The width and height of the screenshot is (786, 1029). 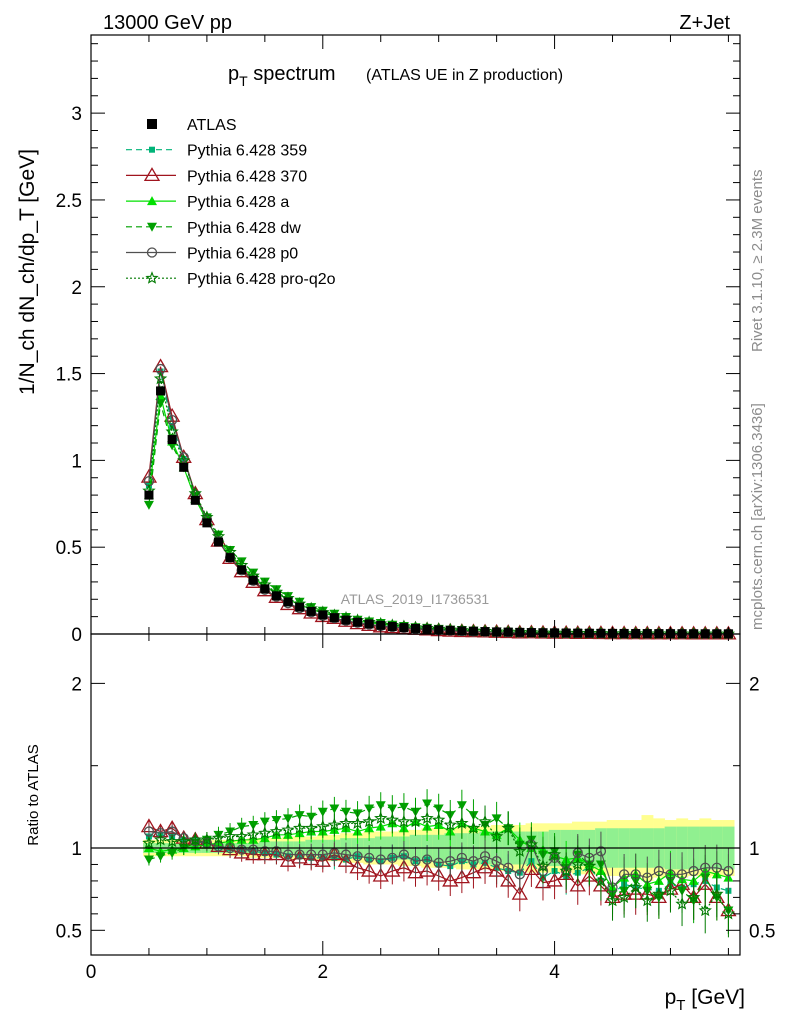 What do you see at coordinates (242, 254) in the screenshot?
I see `legend-label-pp0: Pythia 6.428 p0` at bounding box center [242, 254].